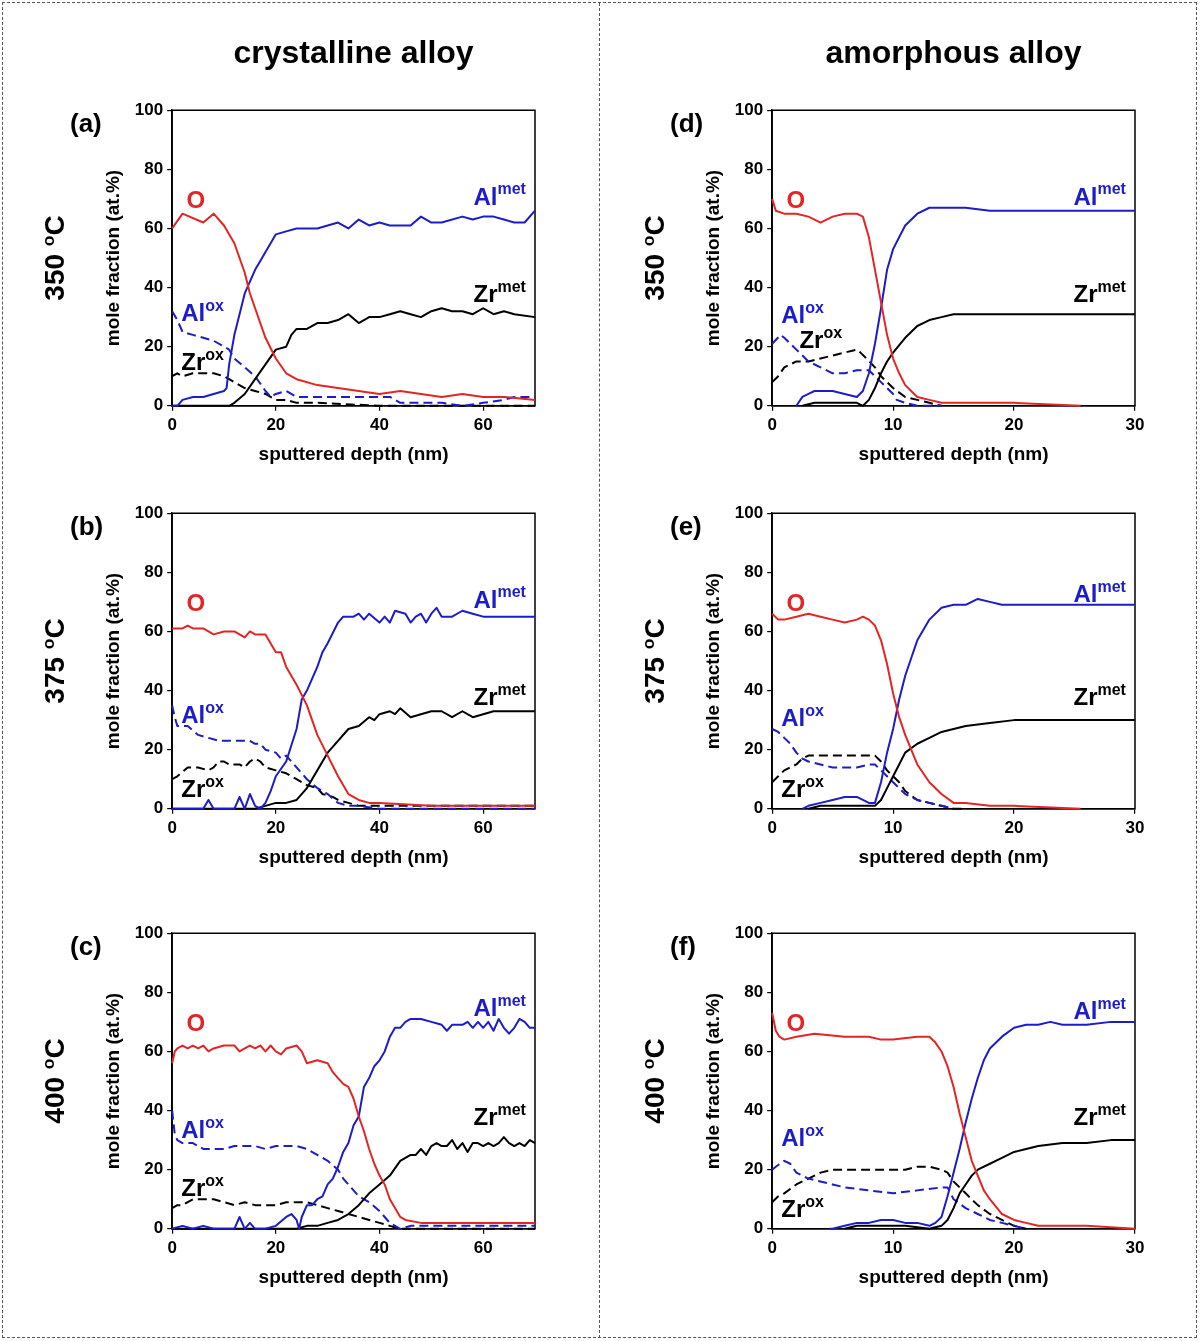 The height and width of the screenshot is (1341, 1200). Describe the element at coordinates (953, 52) in the screenshot. I see `chart-title: amorphous alloy` at that location.